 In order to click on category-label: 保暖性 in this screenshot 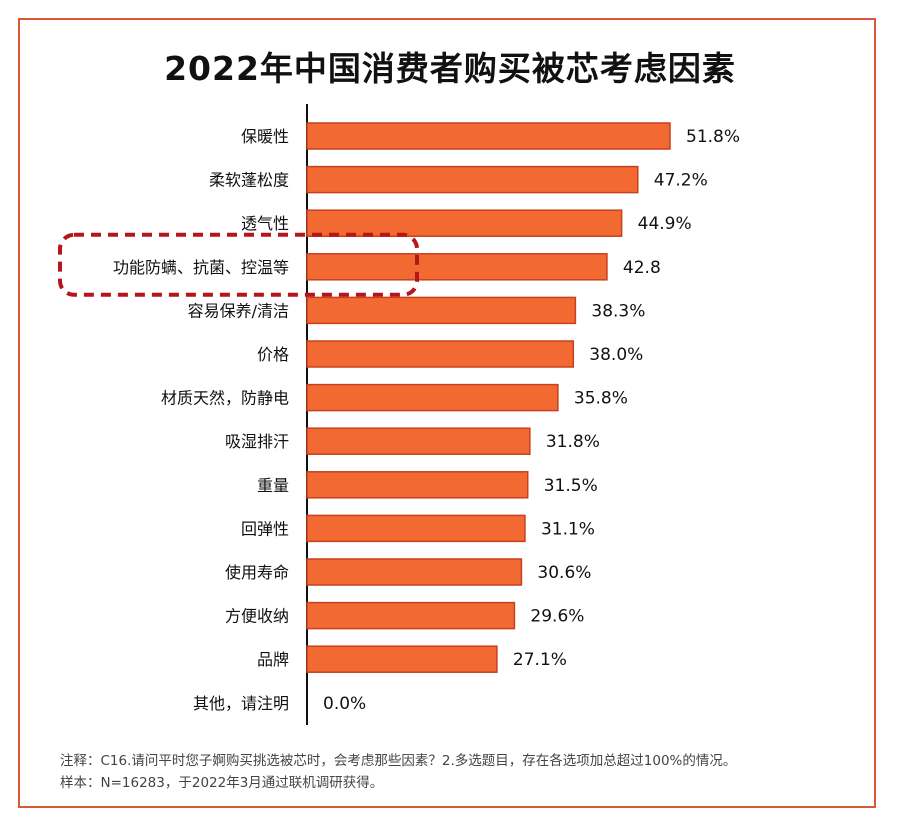, I will do `click(265, 136)`.